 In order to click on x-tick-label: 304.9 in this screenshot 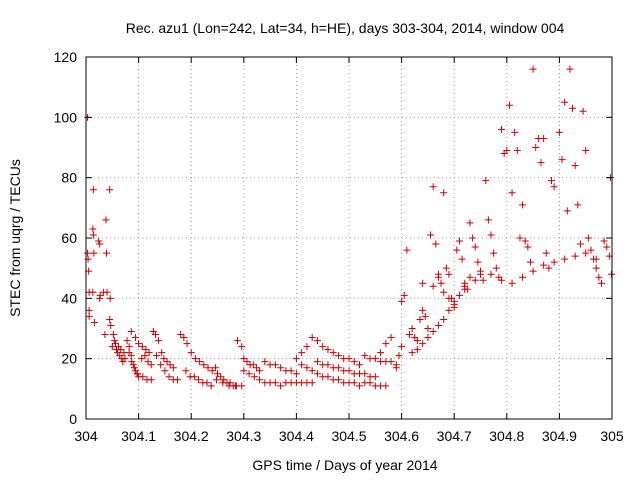, I will do `click(559, 436)`.